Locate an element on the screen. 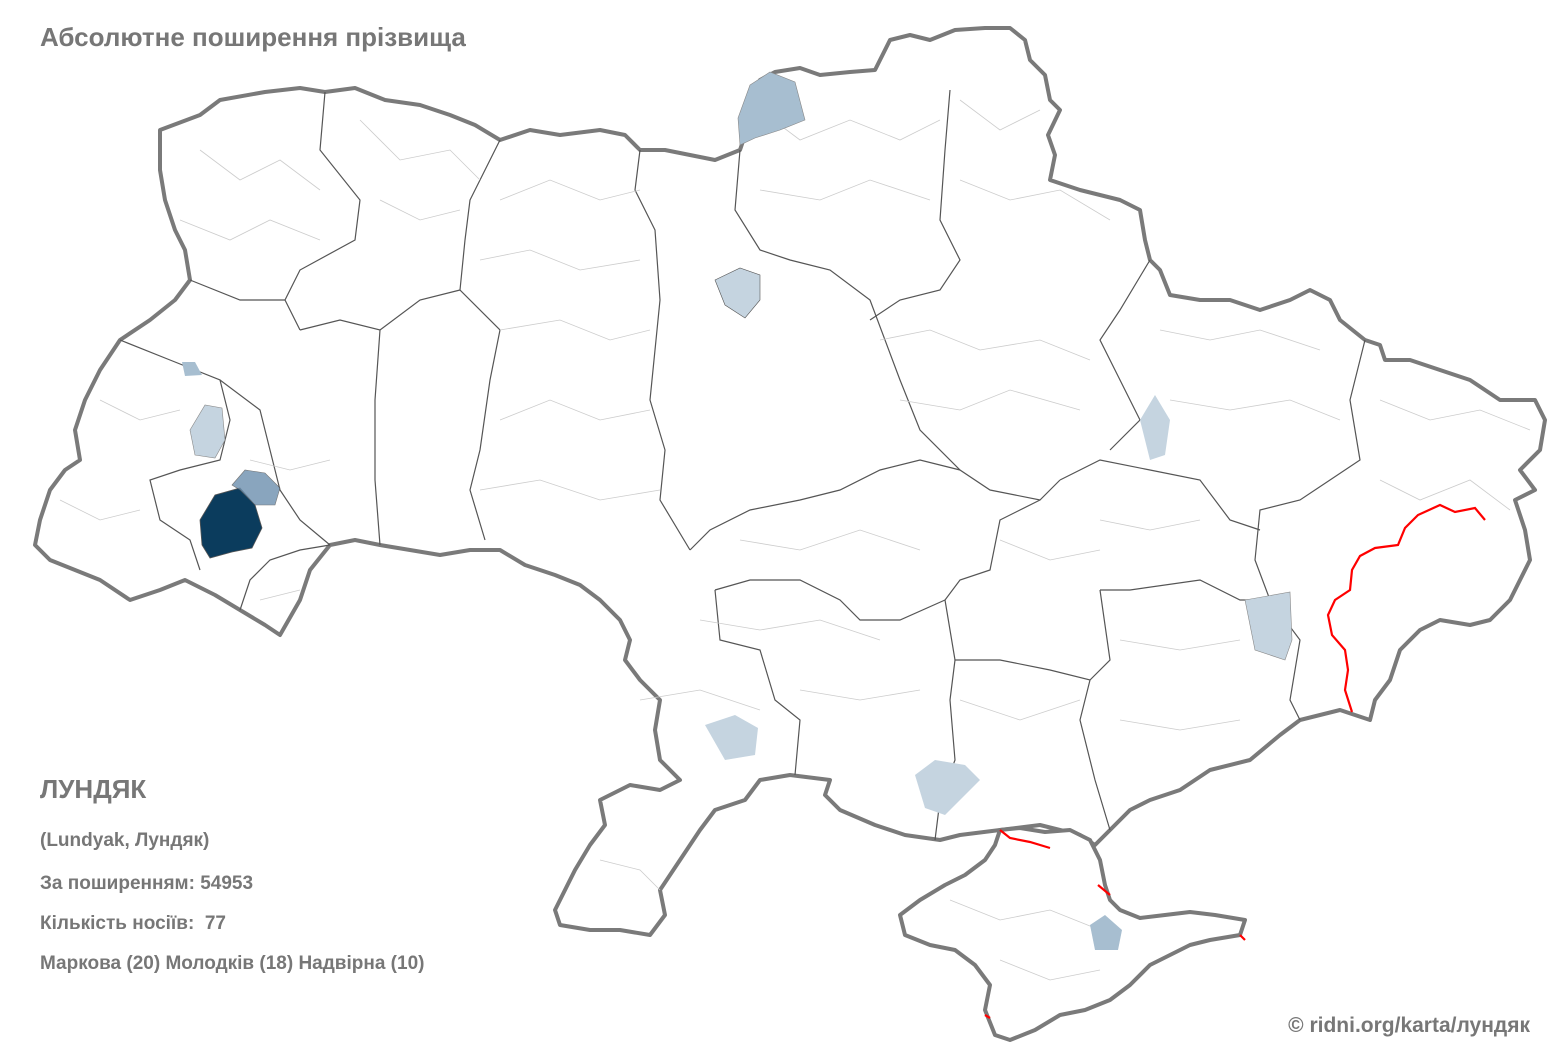 The height and width of the screenshot is (1060, 1560). rank-row: За поширенням: 54953 is located at coordinates (146, 884).